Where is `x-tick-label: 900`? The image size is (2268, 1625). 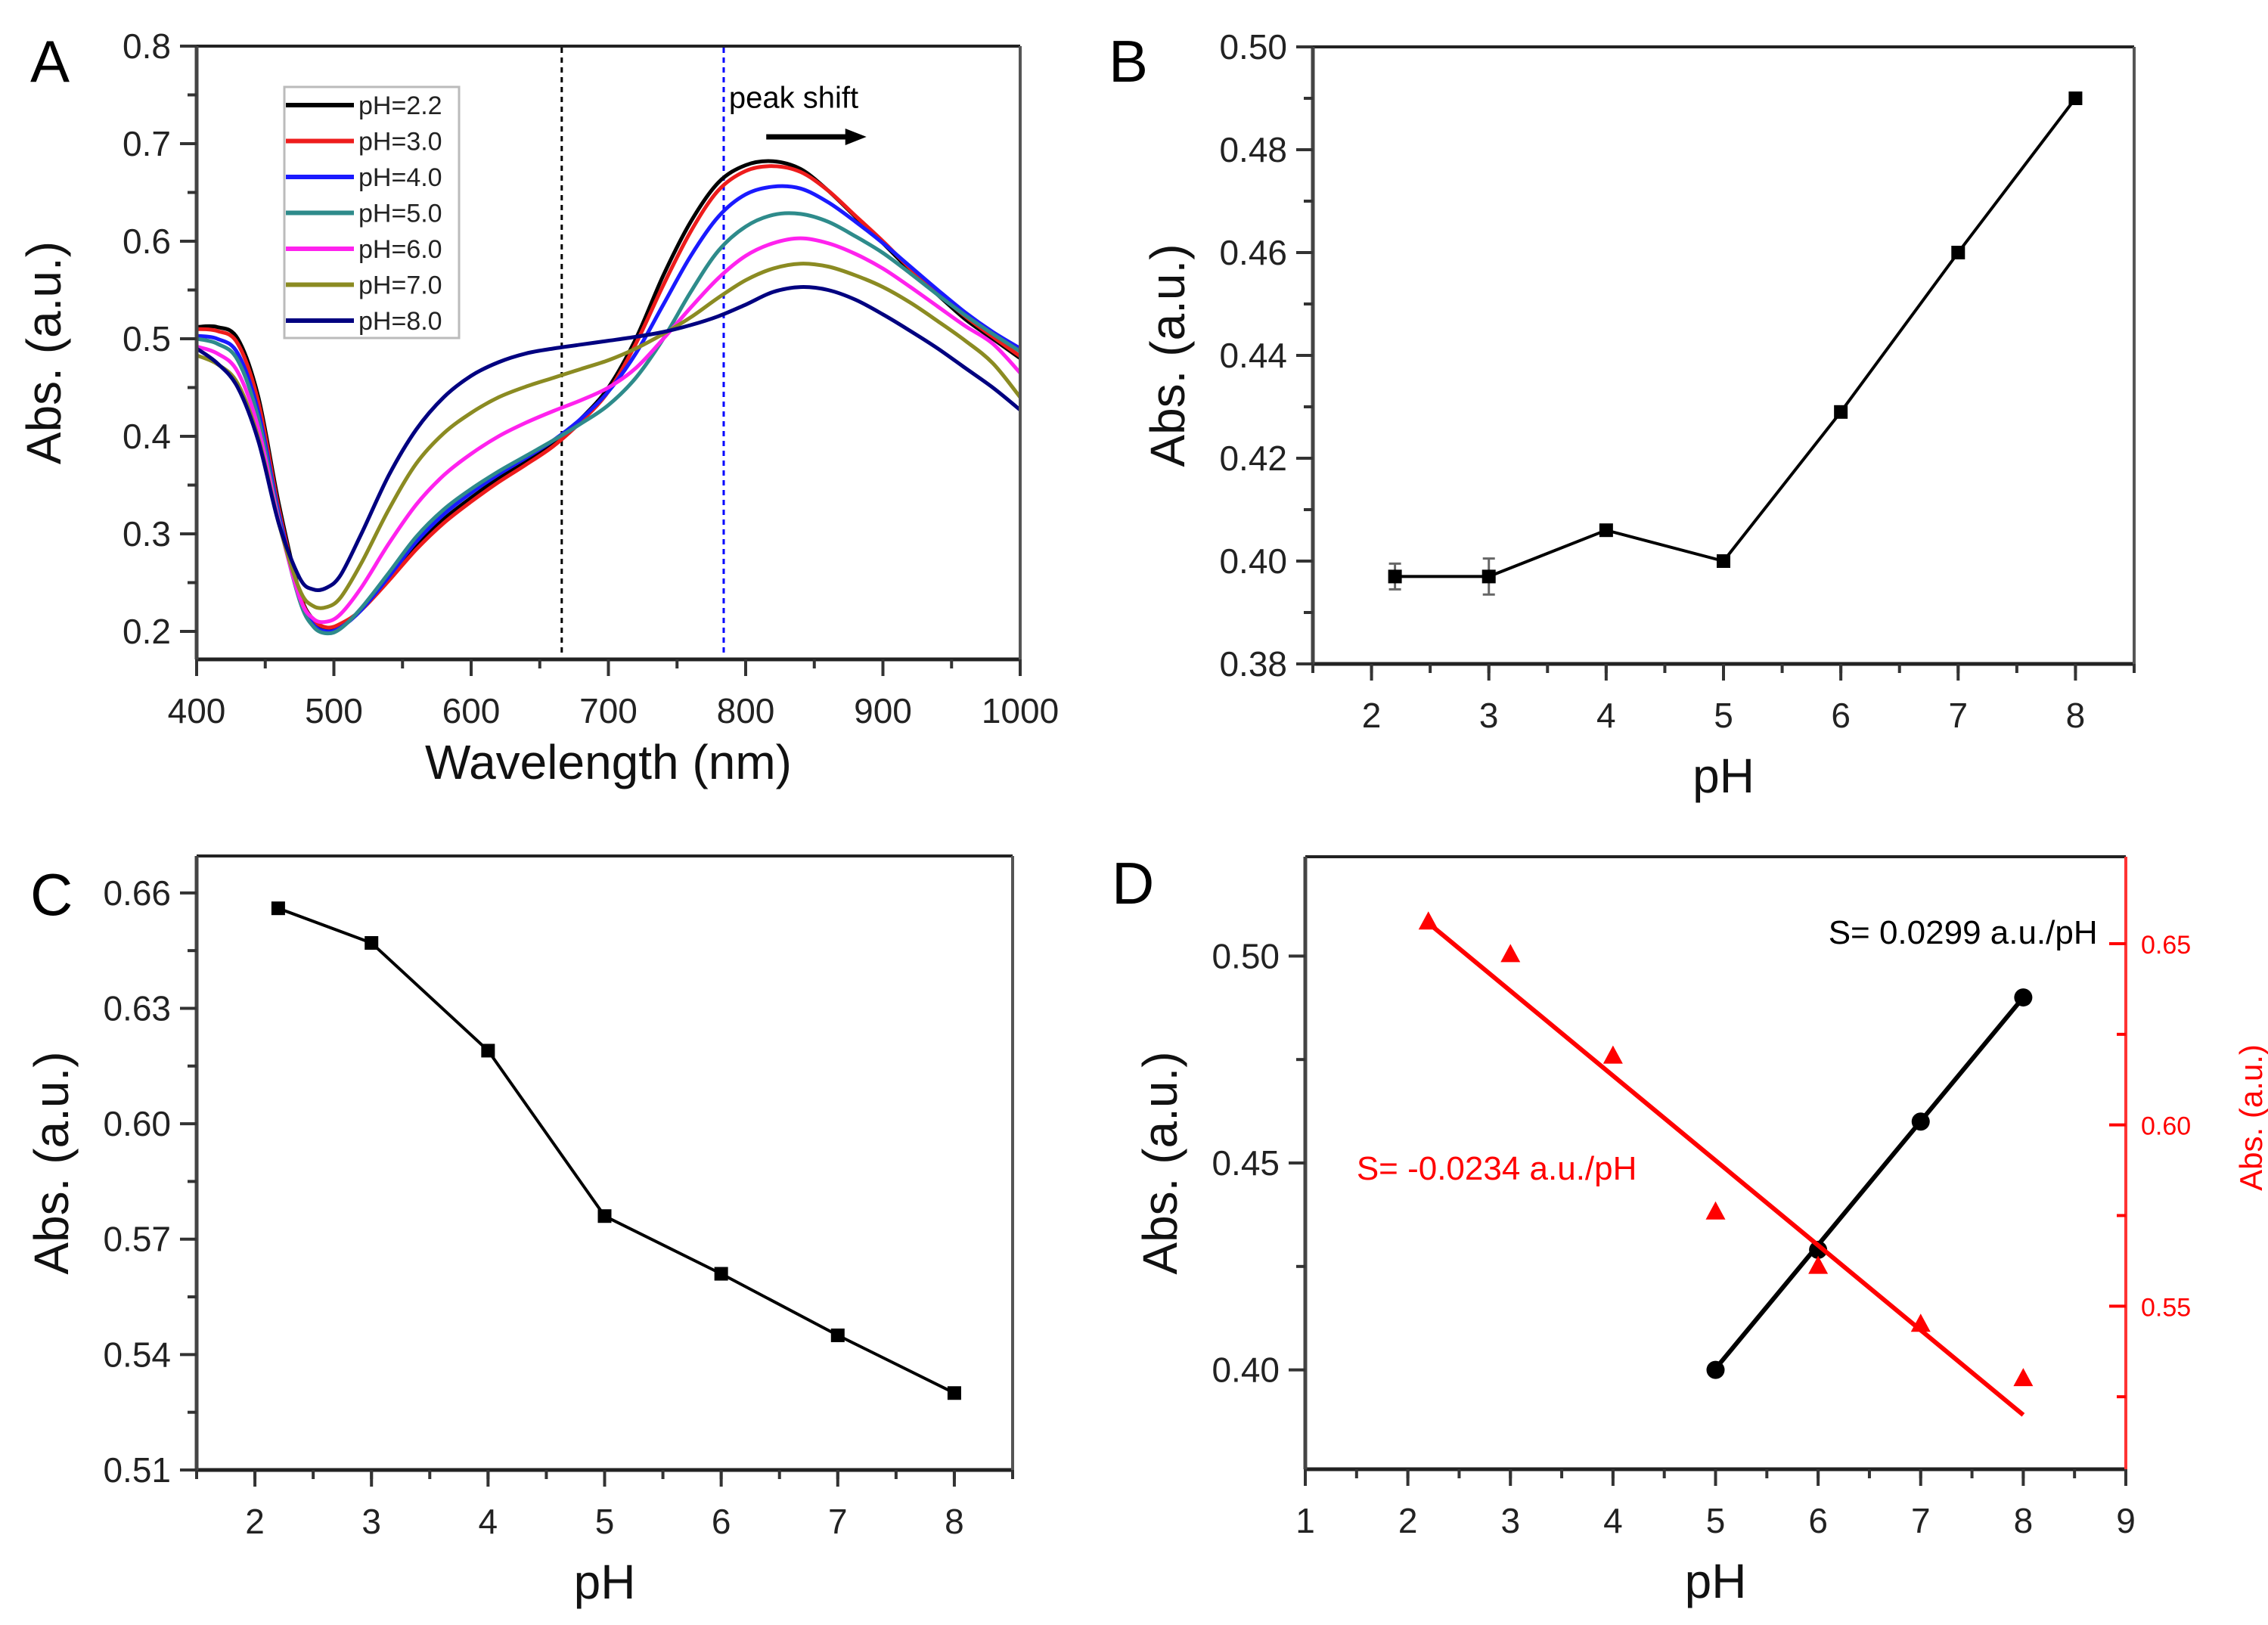
x-tick-label: 900 is located at coordinates (883, 710).